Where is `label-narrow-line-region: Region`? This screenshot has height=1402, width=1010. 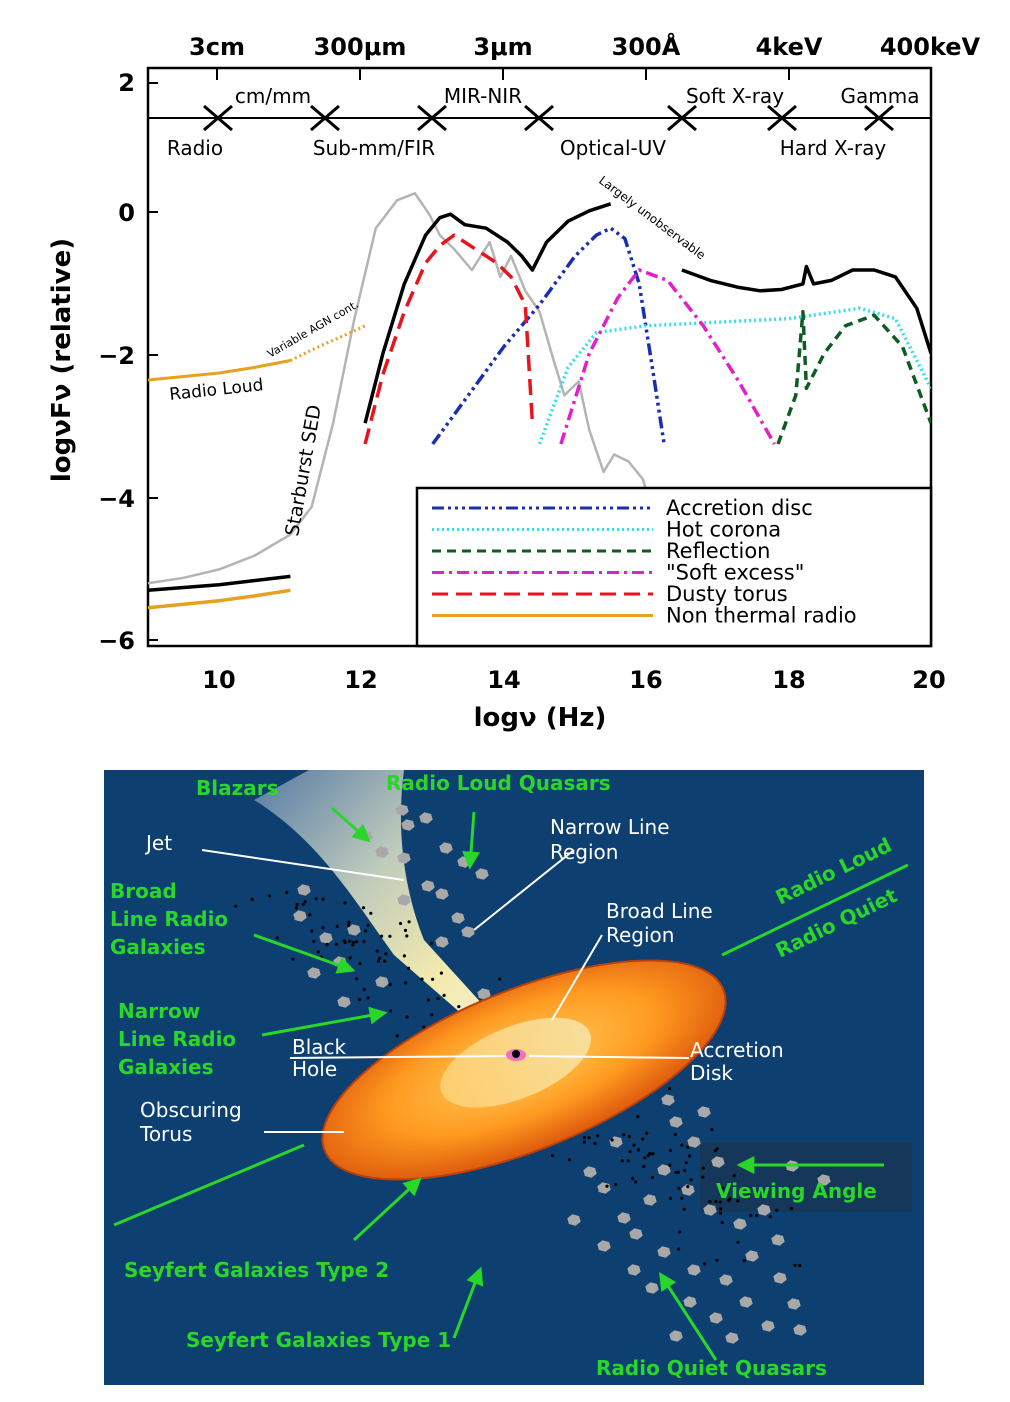 label-narrow-line-region: Region is located at coordinates (584, 852).